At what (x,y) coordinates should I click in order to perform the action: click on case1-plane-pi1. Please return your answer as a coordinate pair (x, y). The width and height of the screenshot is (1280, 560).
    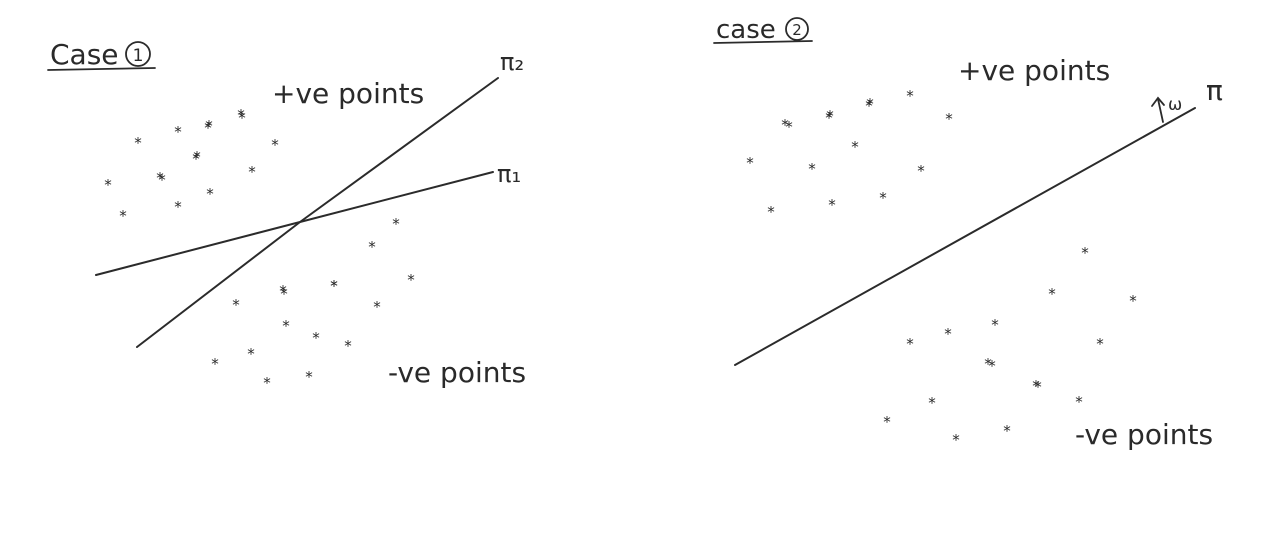
    Looking at the image, I should click on (294, 223).